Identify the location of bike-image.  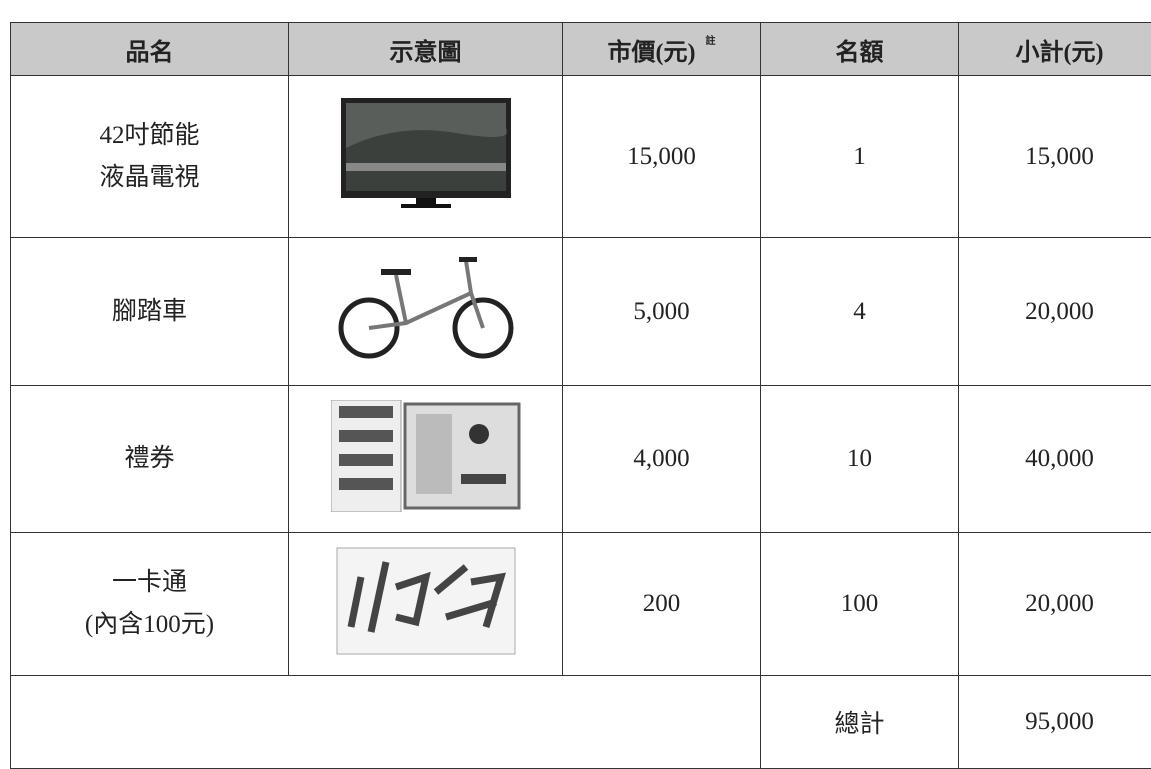
(426, 308).